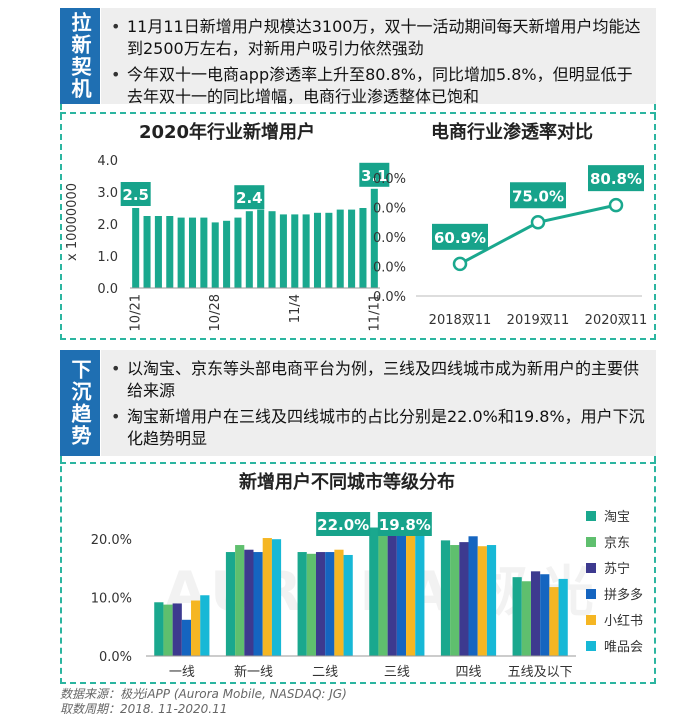 The width and height of the screenshot is (700, 722). I want to click on x-tick-label: 二线, so click(325, 672).